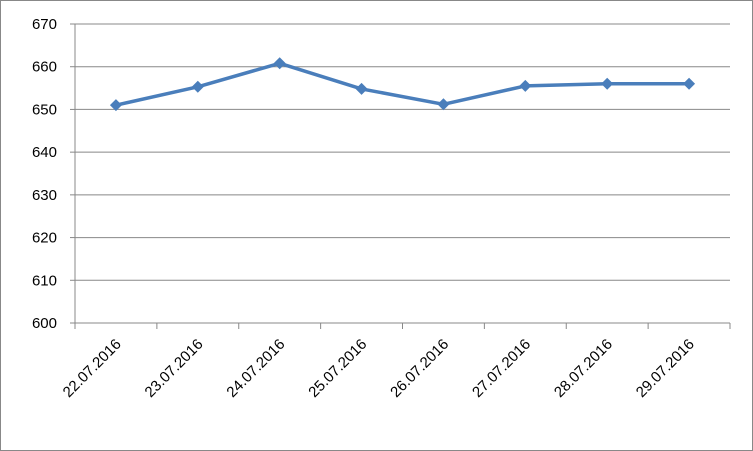 The image size is (753, 451). What do you see at coordinates (44, 24) in the screenshot?
I see `y-tick-label: 670` at bounding box center [44, 24].